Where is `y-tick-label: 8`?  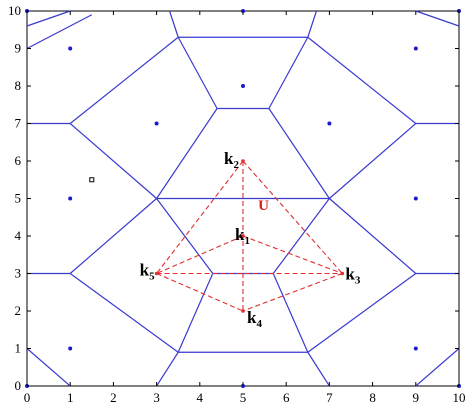
y-tick-label: 8 is located at coordinates (18, 85).